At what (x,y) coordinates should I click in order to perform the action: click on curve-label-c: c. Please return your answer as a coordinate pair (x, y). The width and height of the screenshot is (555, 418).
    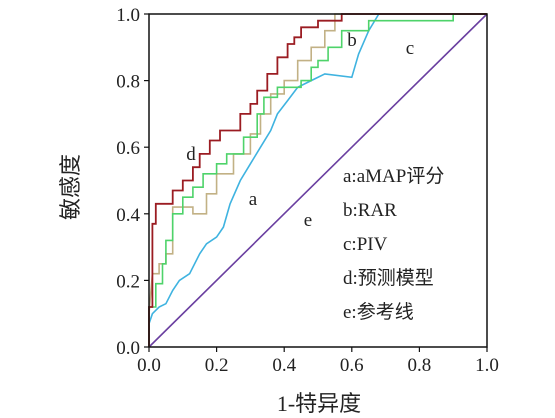
    Looking at the image, I should click on (410, 48).